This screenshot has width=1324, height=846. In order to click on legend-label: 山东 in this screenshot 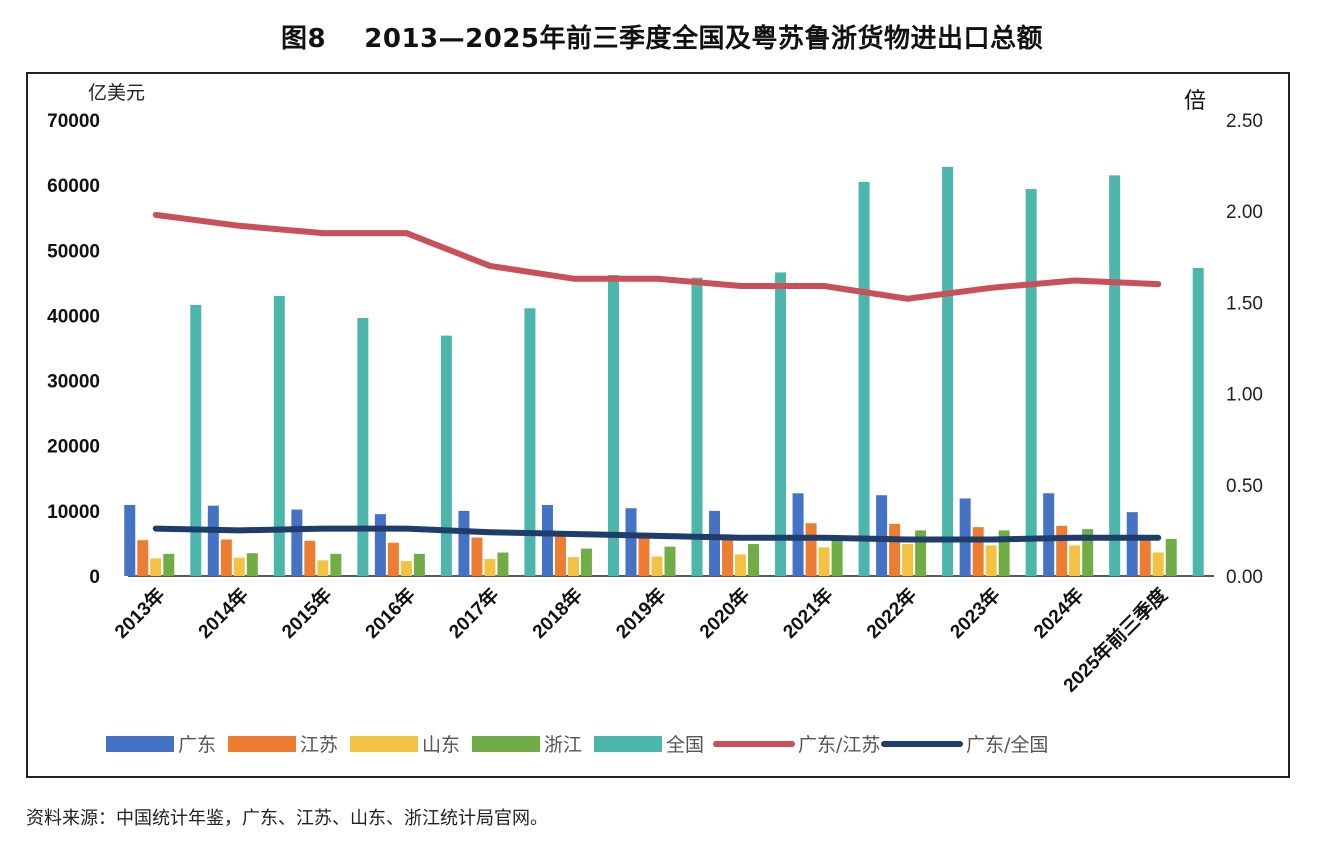, I will do `click(441, 745)`.